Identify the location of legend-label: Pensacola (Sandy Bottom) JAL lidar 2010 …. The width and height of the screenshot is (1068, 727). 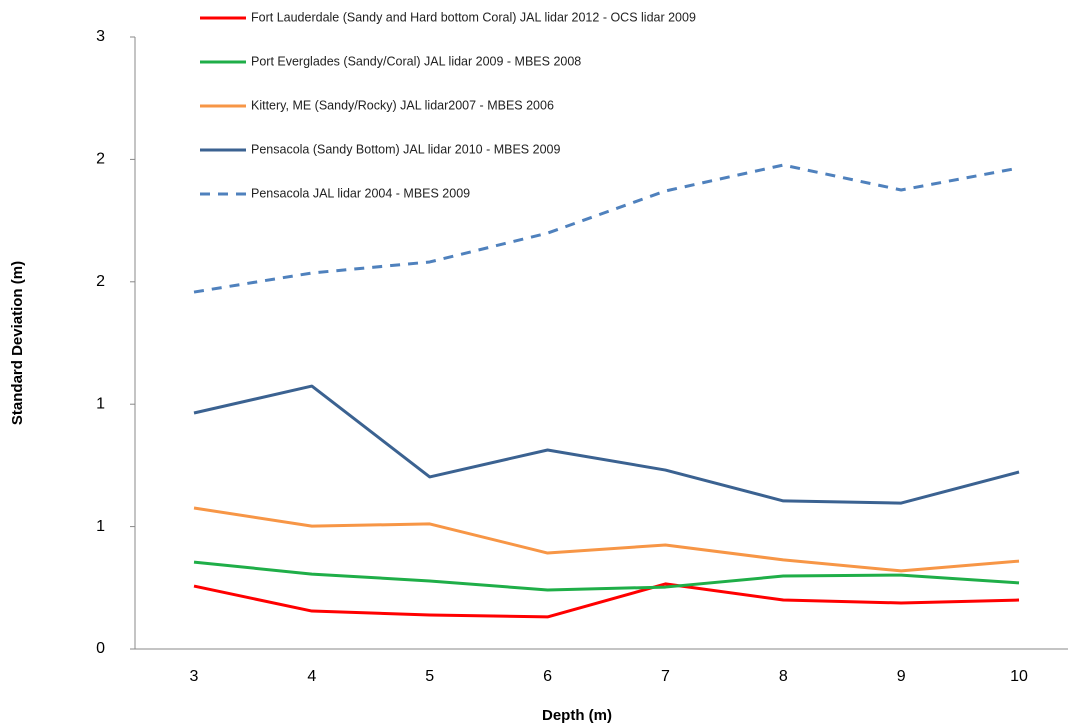
(405, 149).